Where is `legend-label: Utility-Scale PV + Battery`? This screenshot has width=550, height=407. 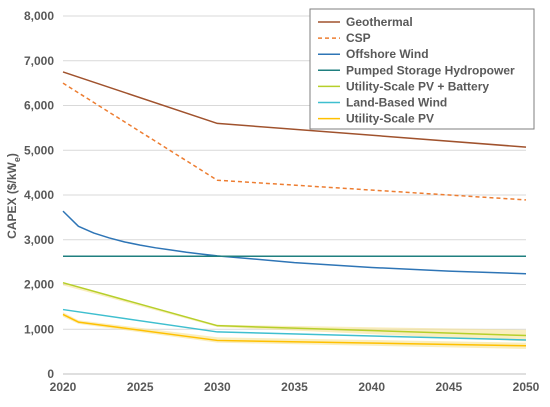 legend-label: Utility-Scale PV + Battery is located at coordinates (417, 86).